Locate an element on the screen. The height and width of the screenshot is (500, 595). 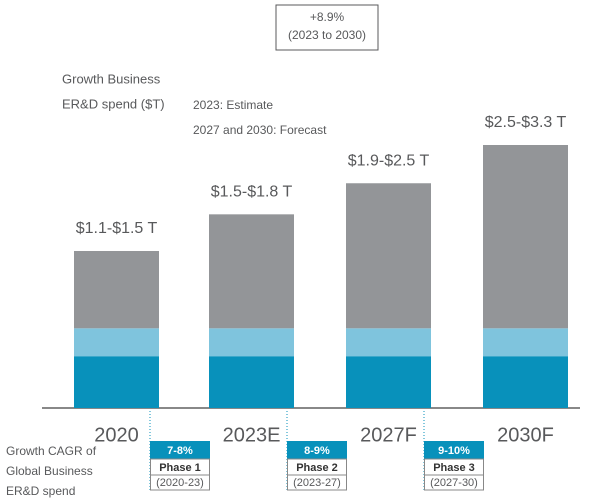
bar-label: $2.5-$3.3 T is located at coordinates (526, 122).